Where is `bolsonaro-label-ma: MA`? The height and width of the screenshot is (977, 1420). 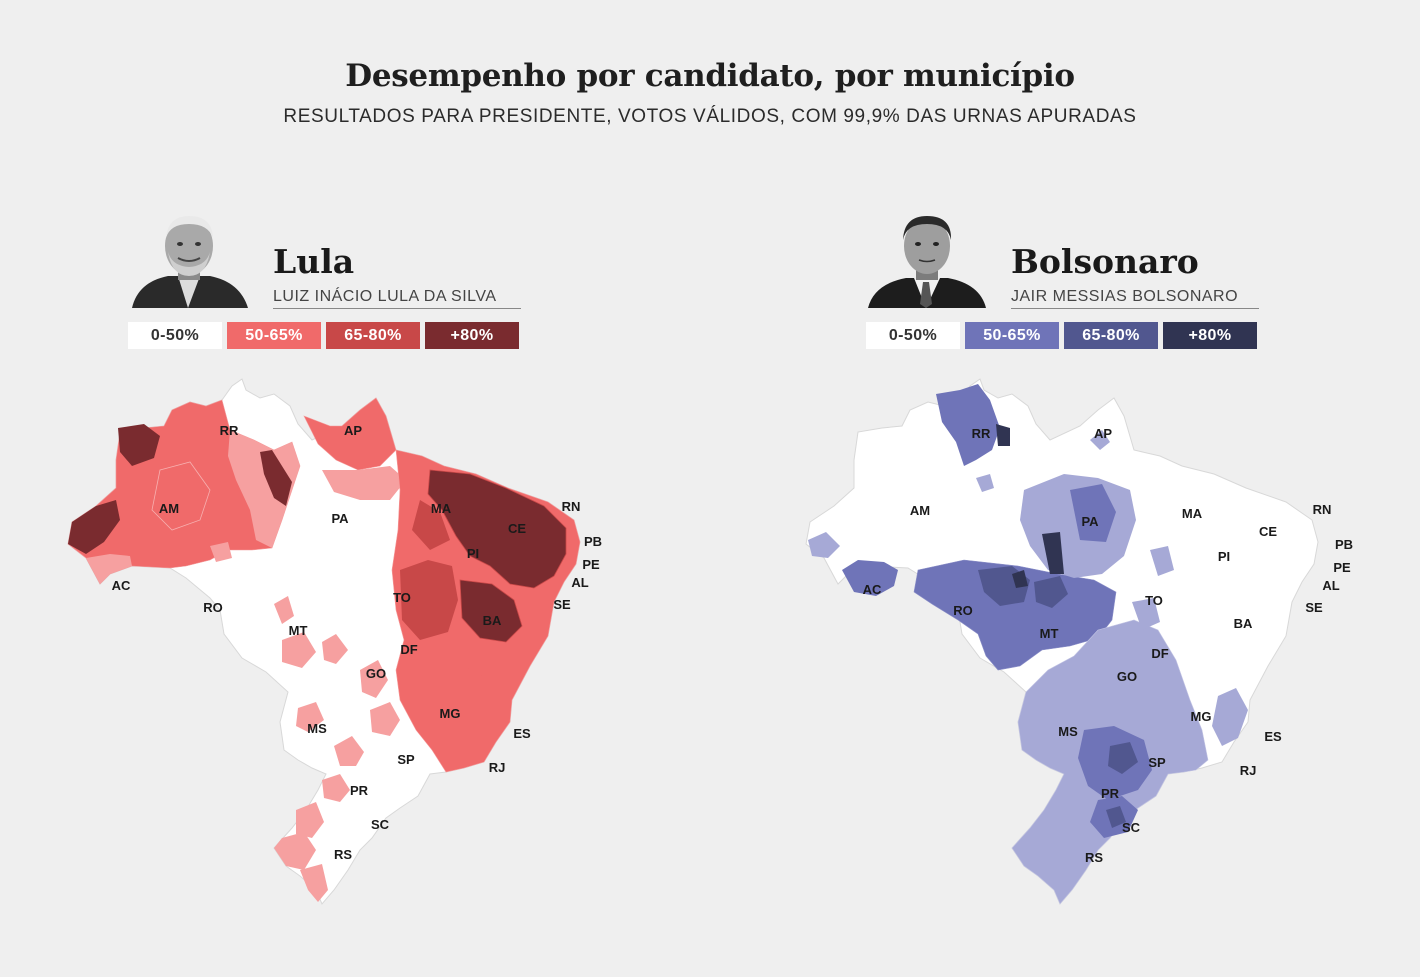 bolsonaro-label-ma: MA is located at coordinates (1192, 513).